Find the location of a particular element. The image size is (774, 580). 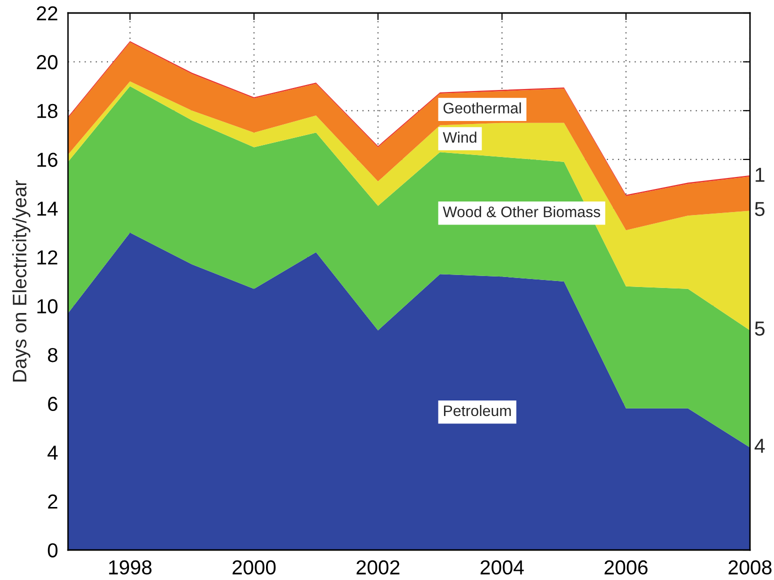

y-tick-label: 16 is located at coordinates (47, 159).